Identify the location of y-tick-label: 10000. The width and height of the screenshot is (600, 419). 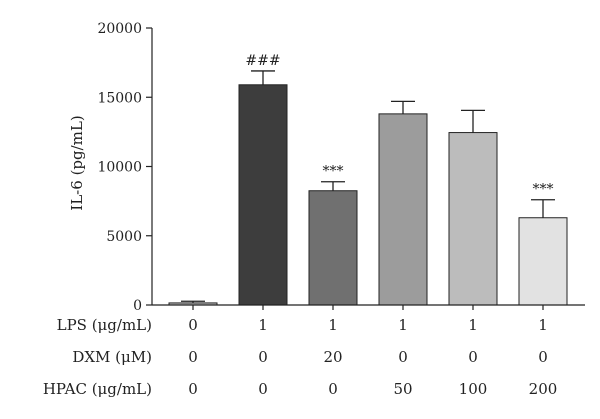
(119, 168).